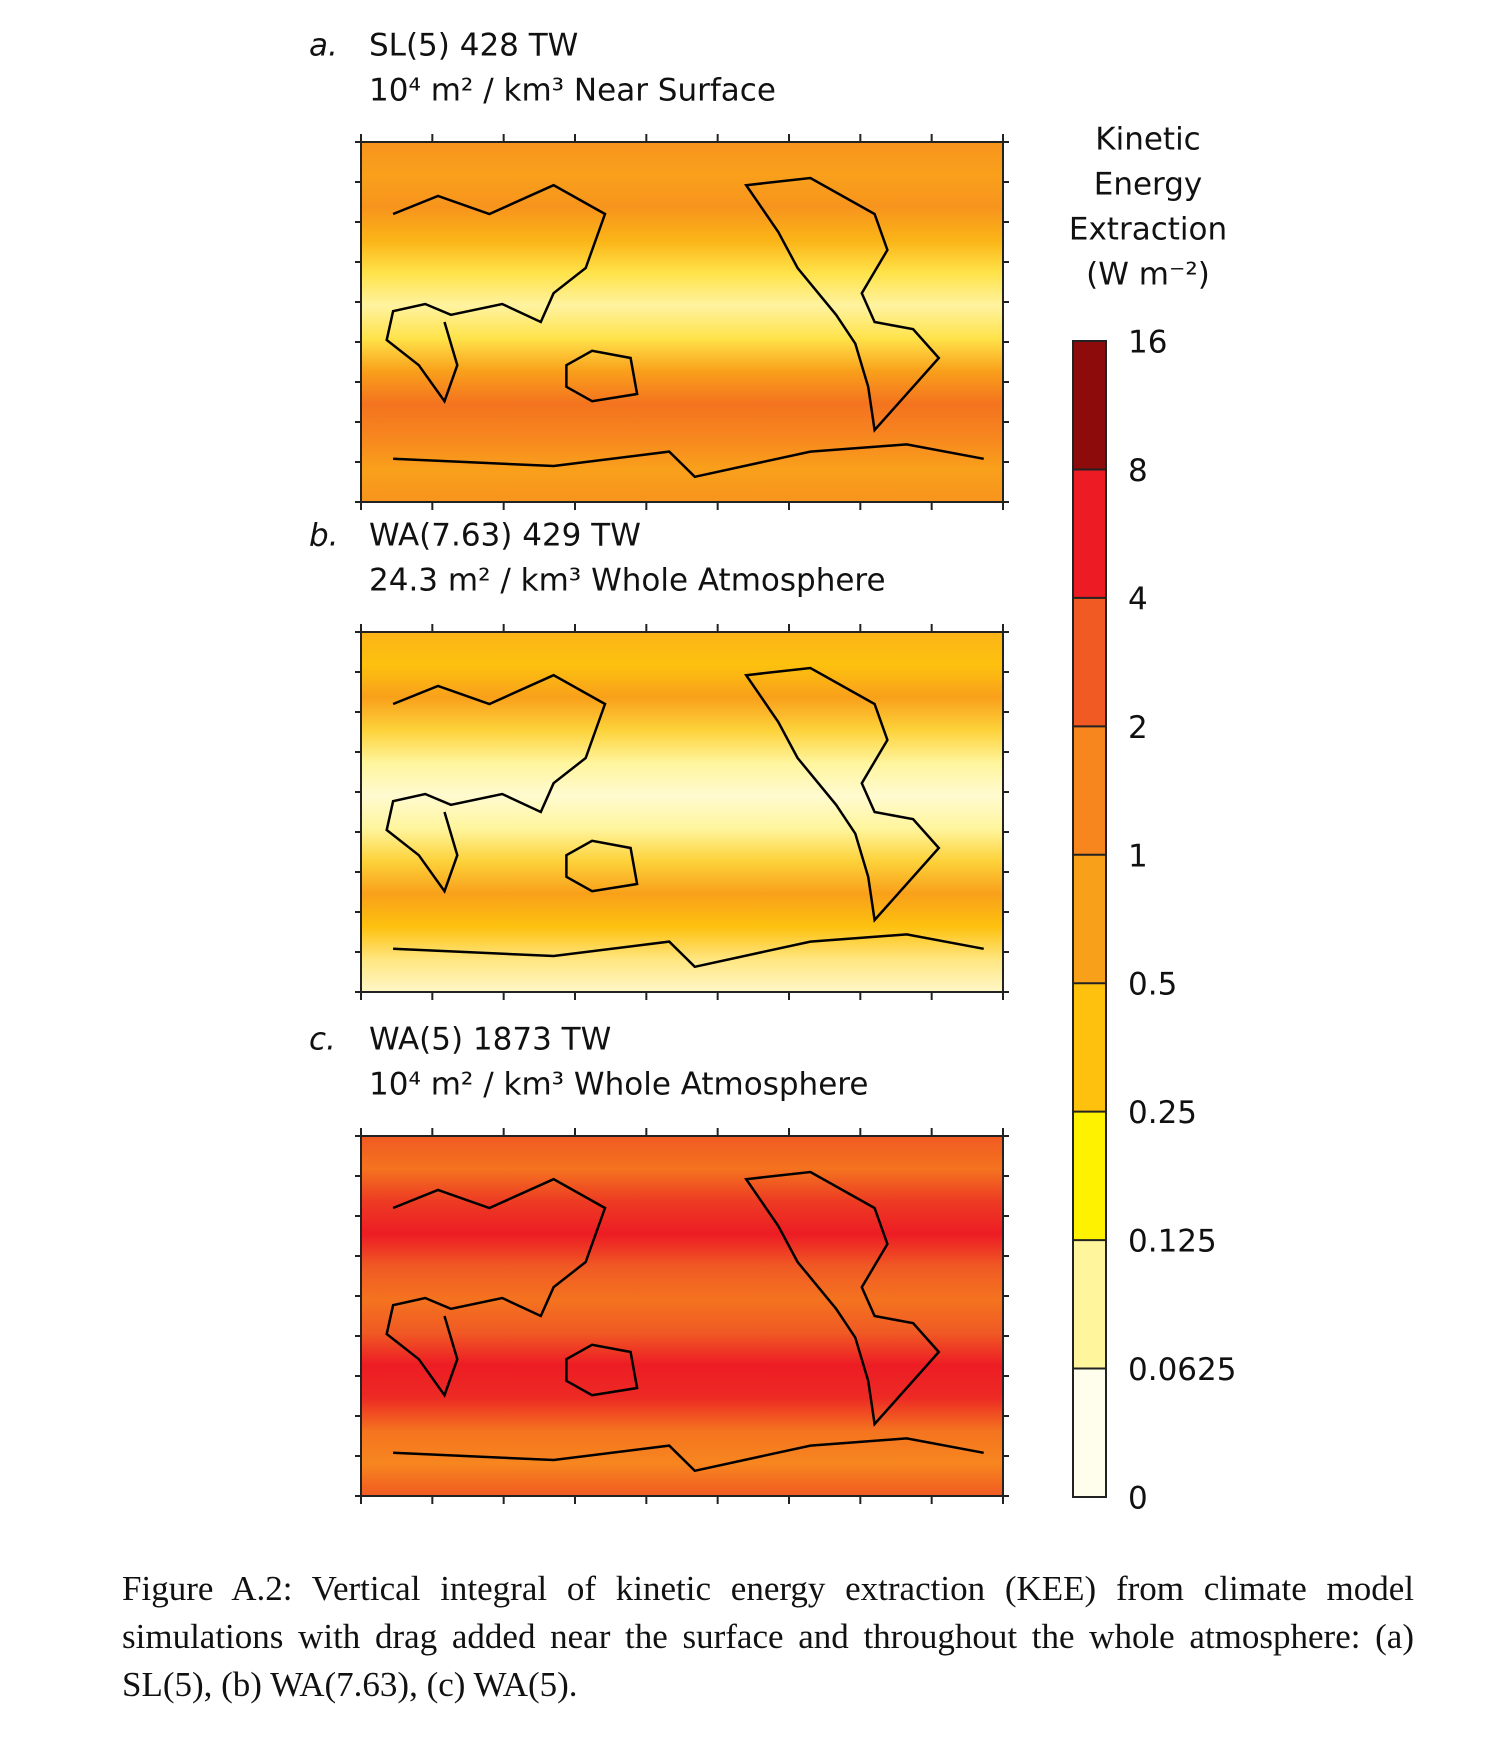 The width and height of the screenshot is (1512, 1748). I want to click on colorbar-tick-label: 0.5, so click(1152, 985).